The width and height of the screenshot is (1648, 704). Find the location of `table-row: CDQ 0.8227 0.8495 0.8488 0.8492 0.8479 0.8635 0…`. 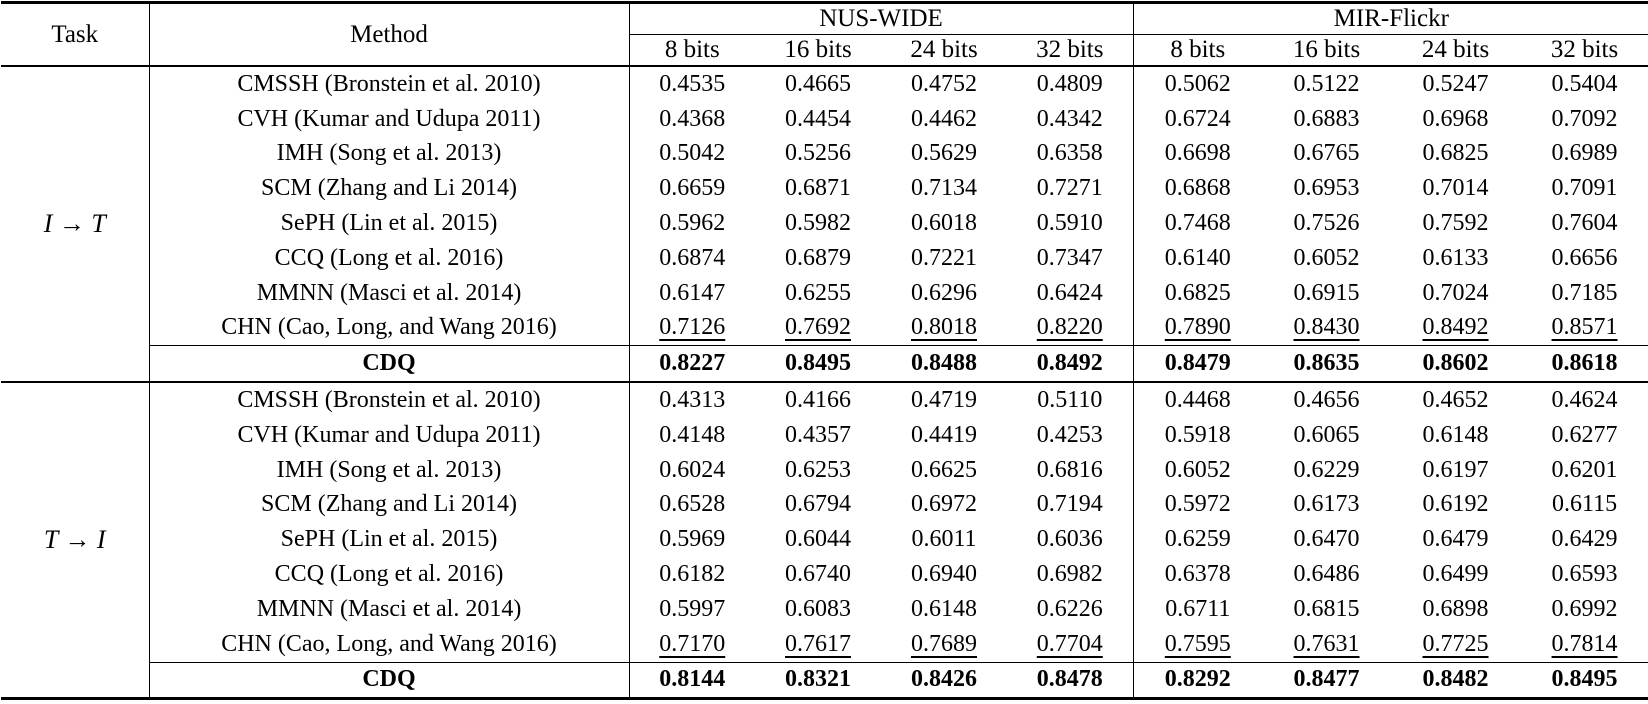

table-row: CDQ 0.8227 0.8495 0.8488 0.8492 0.8479 0.8635 0… is located at coordinates (824, 364).